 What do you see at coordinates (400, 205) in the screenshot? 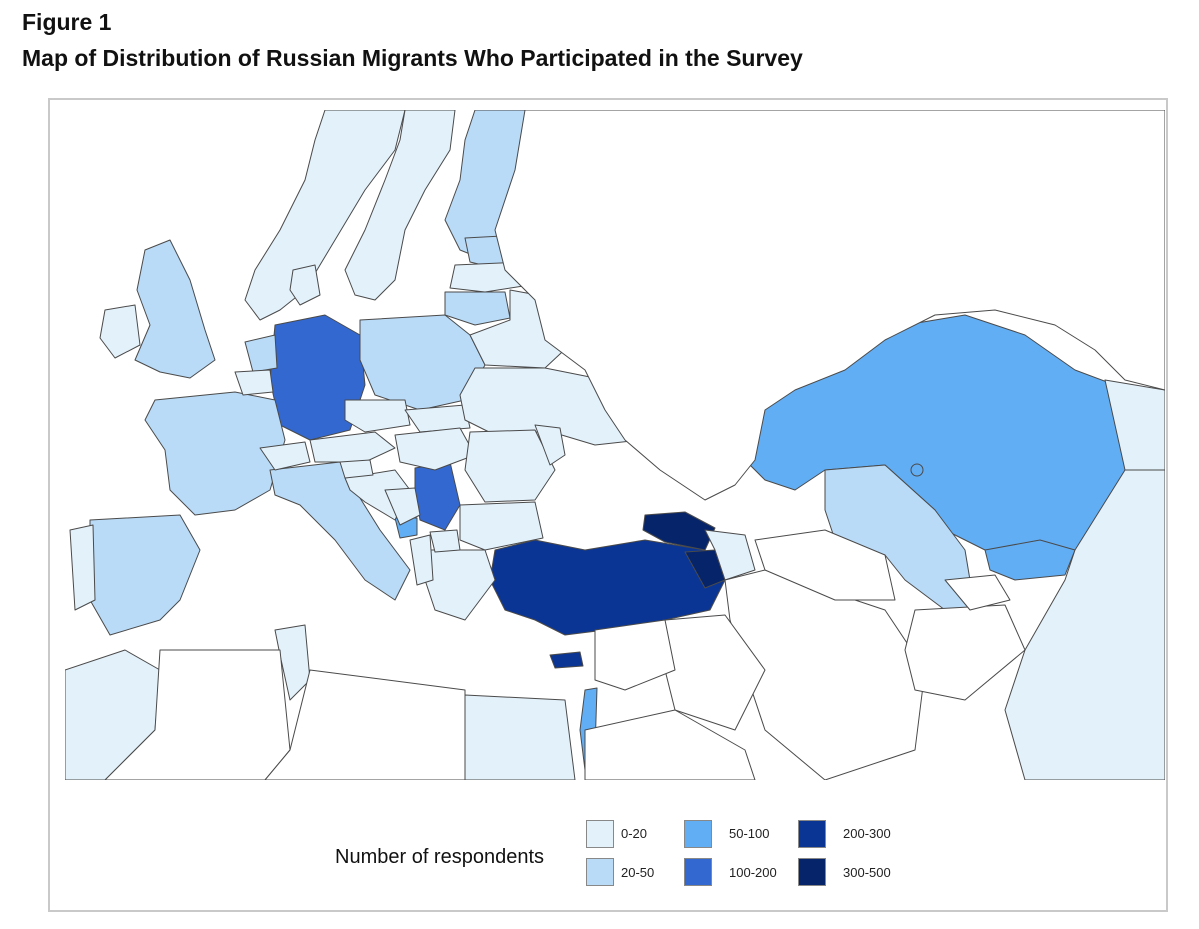
I see `region-sweden` at bounding box center [400, 205].